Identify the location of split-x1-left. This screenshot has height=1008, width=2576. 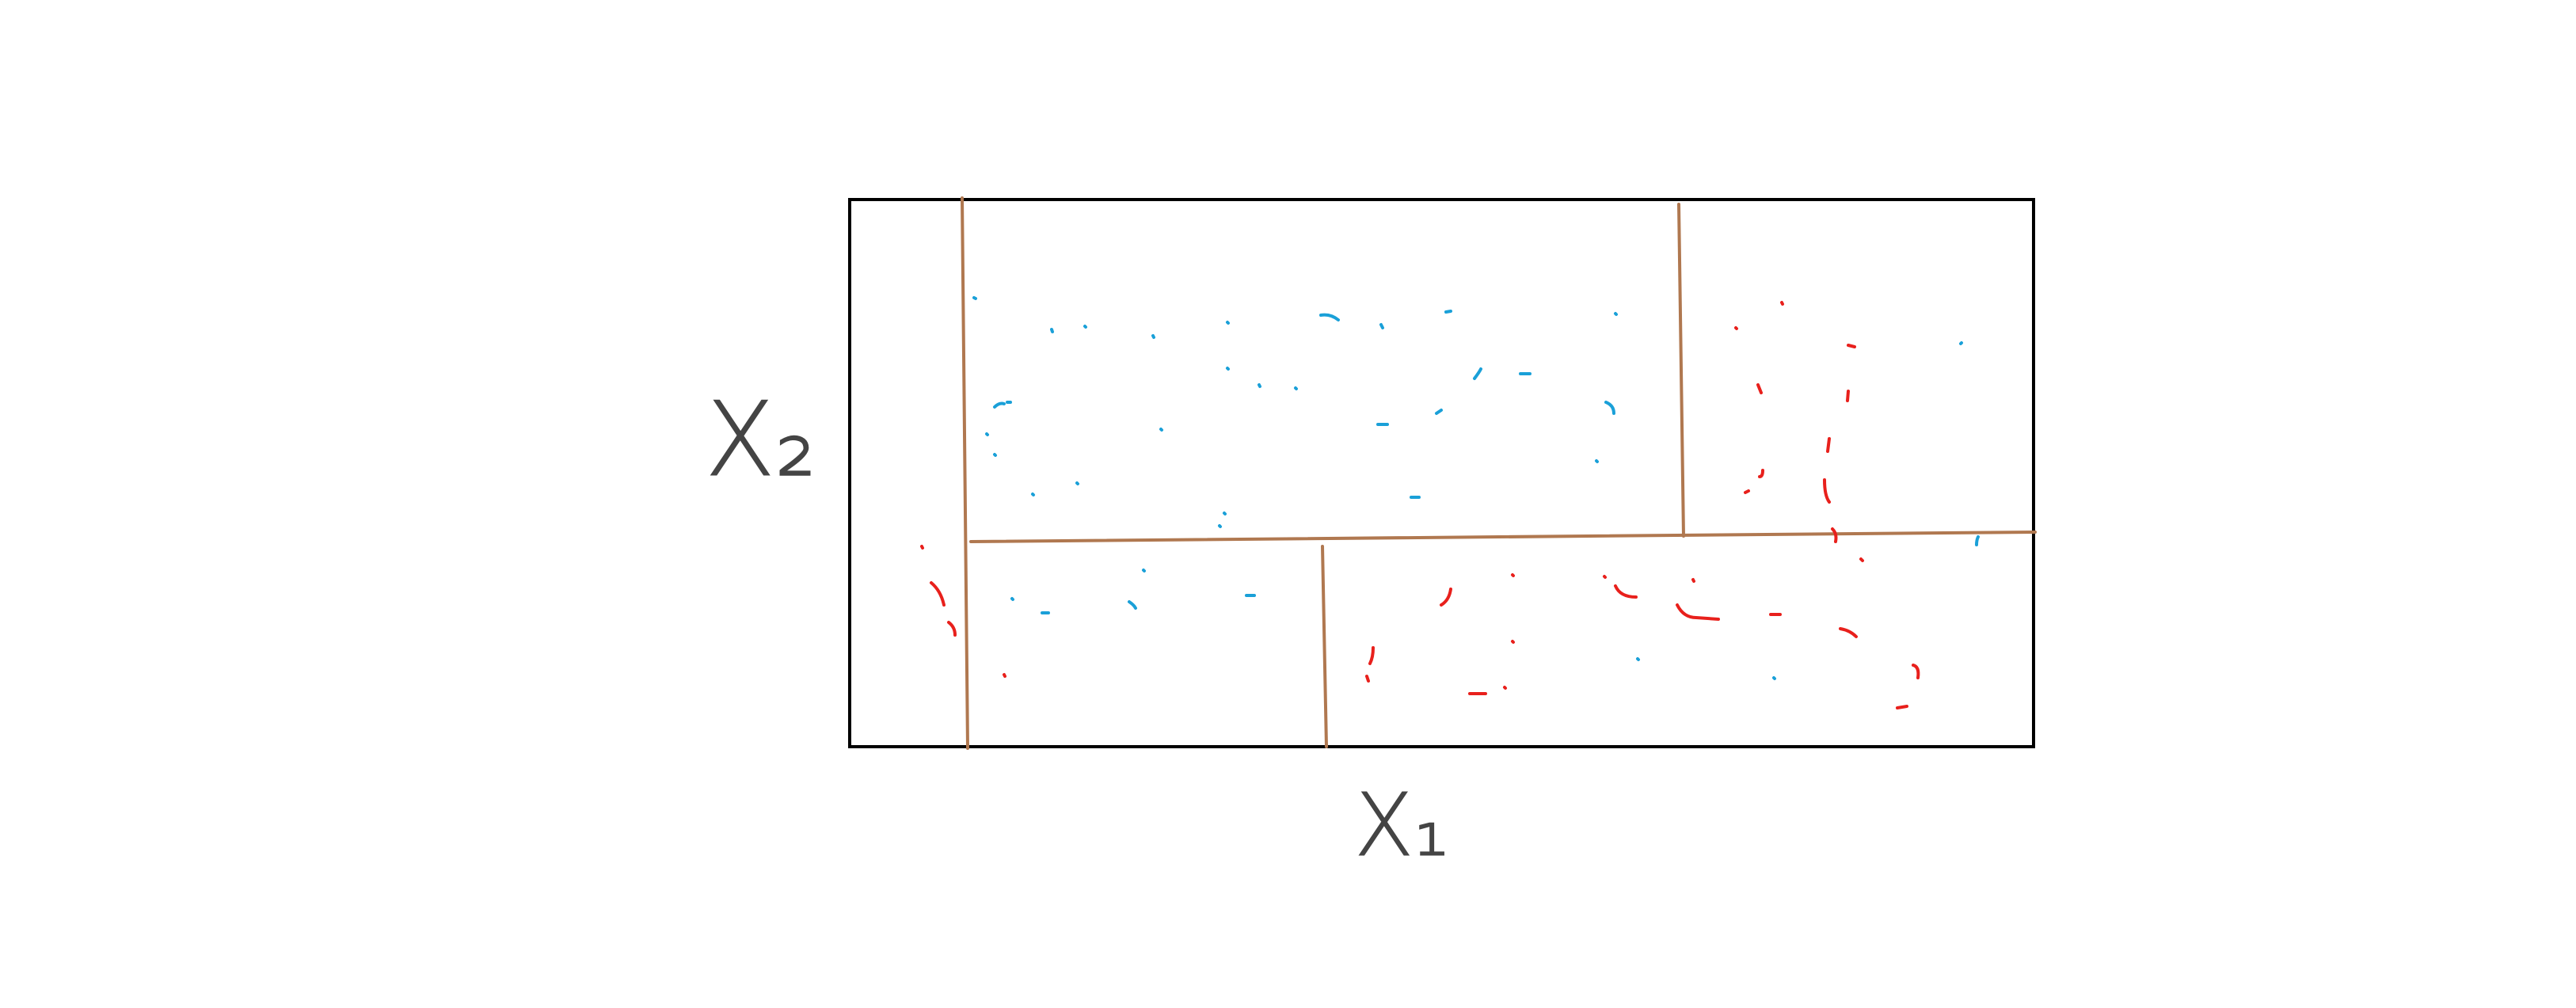
(965, 473).